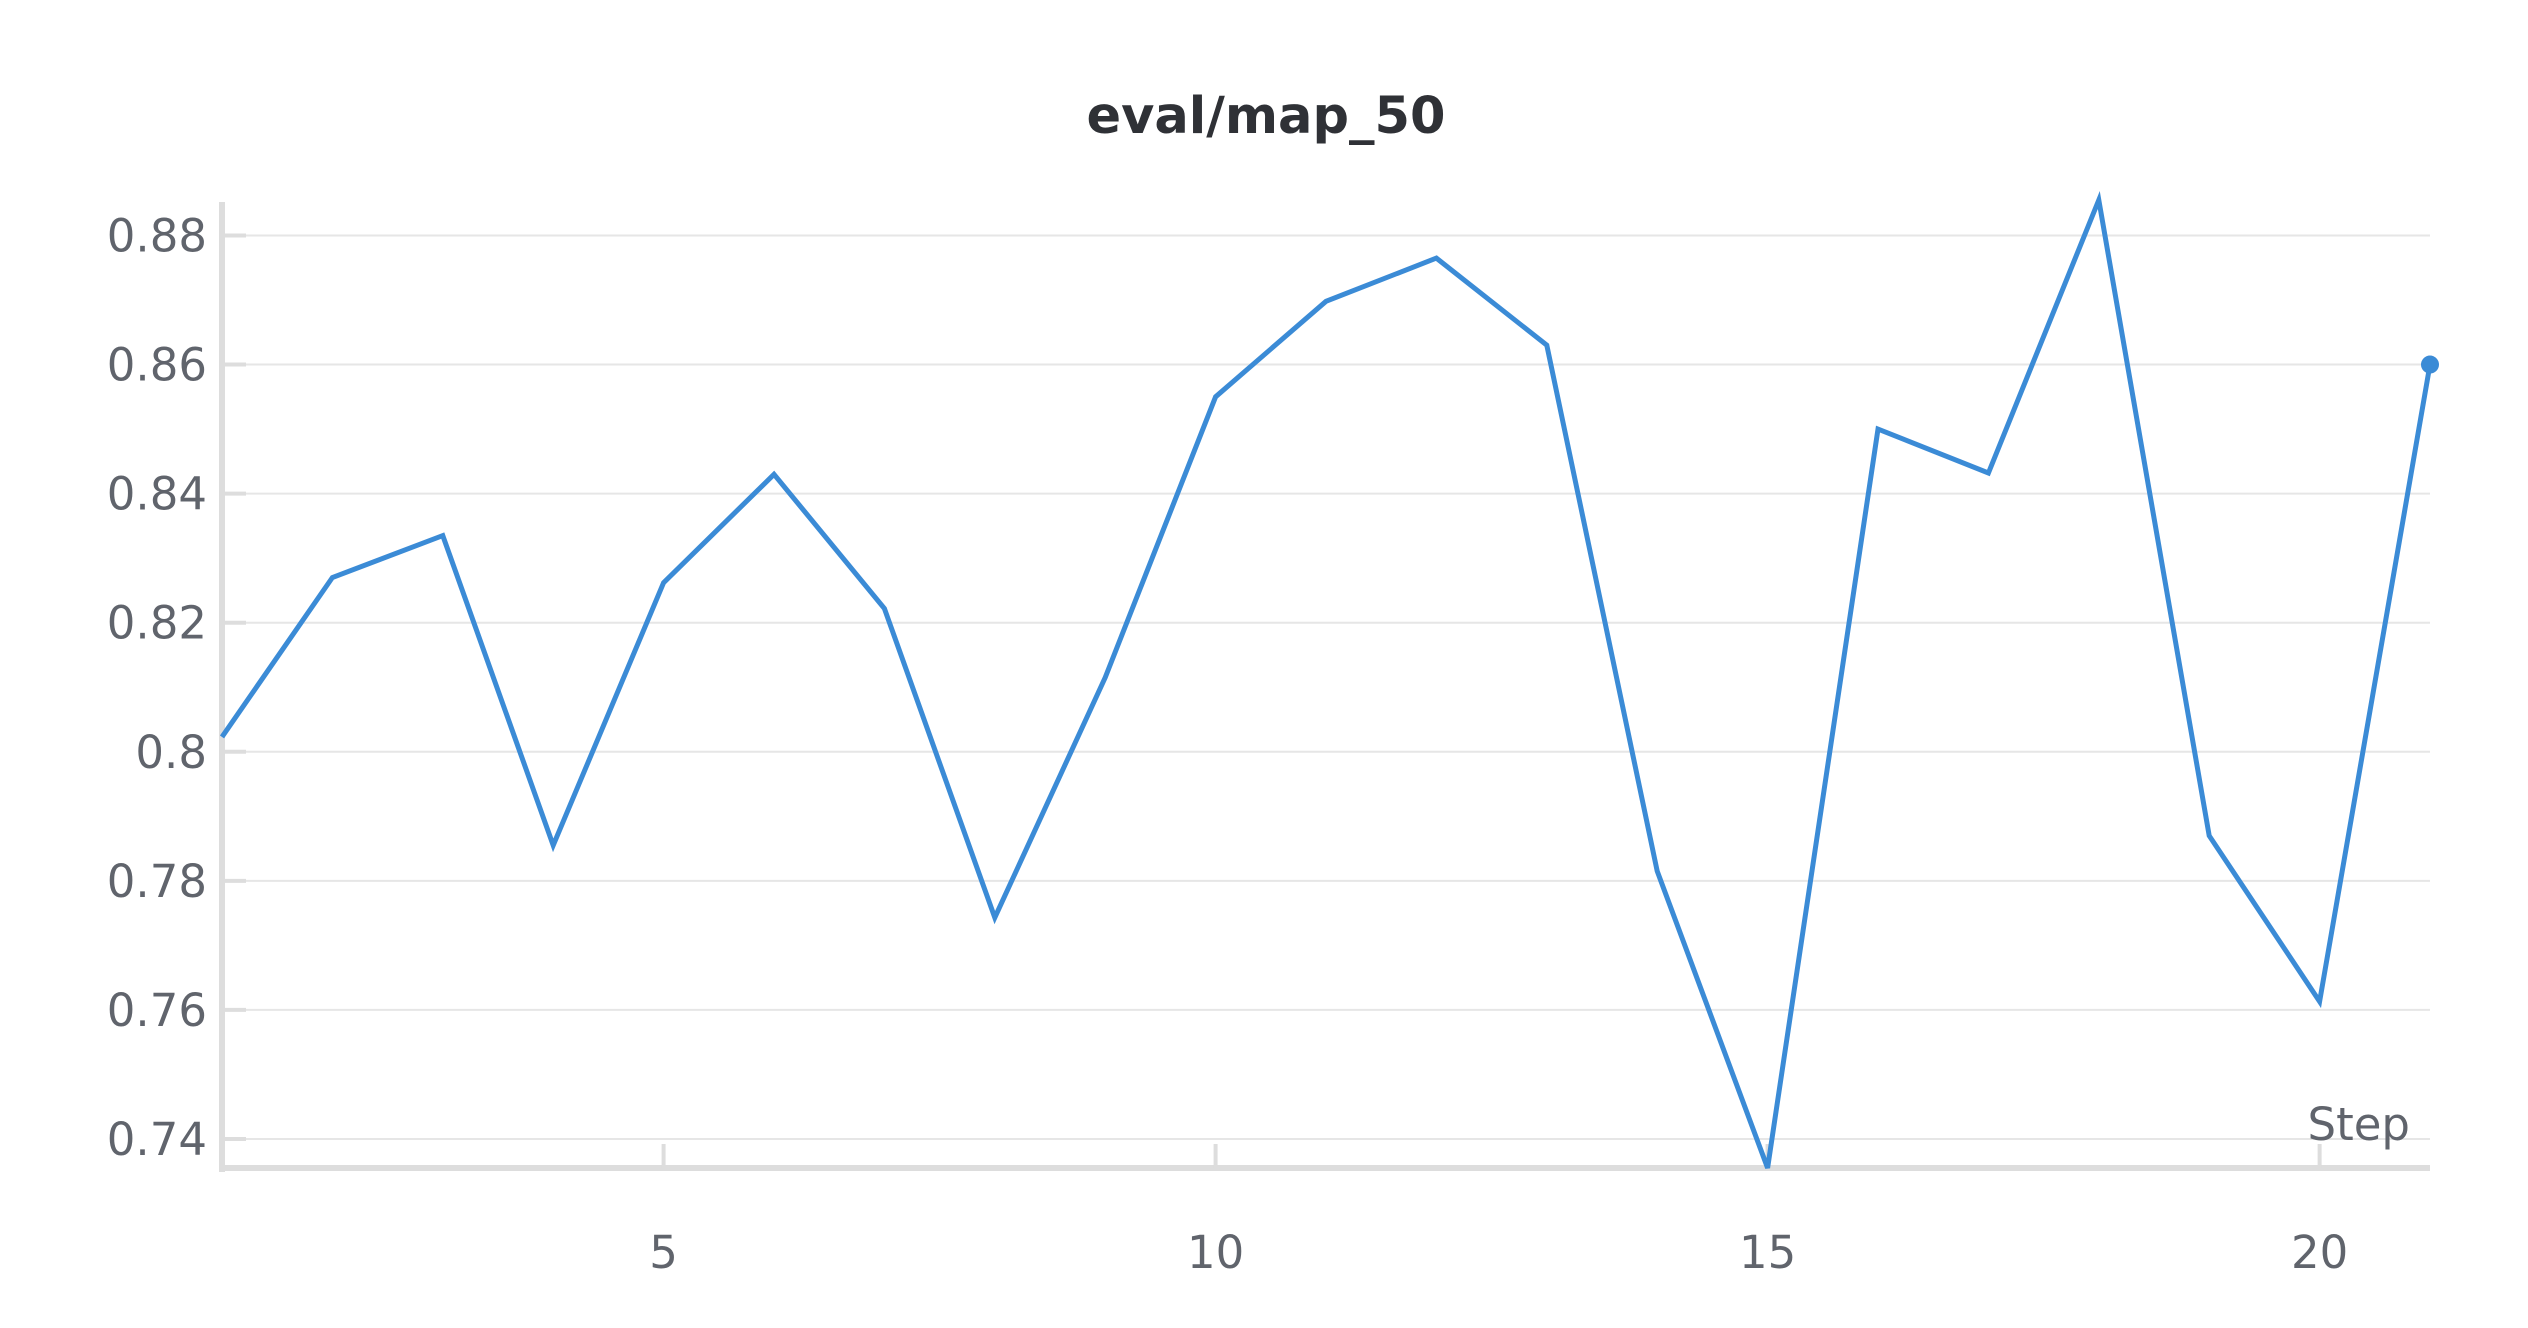 This screenshot has width=2528, height=1328. I want to click on y-tick-label: 0.78, so click(157, 881).